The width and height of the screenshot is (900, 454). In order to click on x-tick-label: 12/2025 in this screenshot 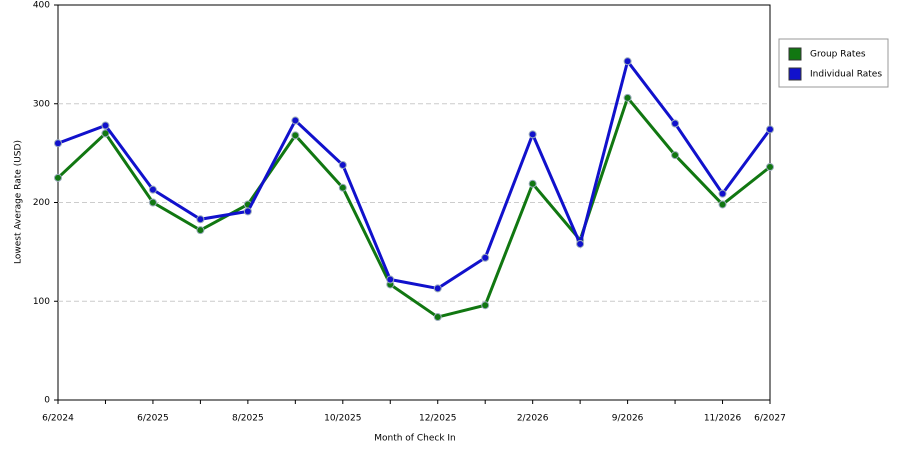, I will do `click(437, 419)`.